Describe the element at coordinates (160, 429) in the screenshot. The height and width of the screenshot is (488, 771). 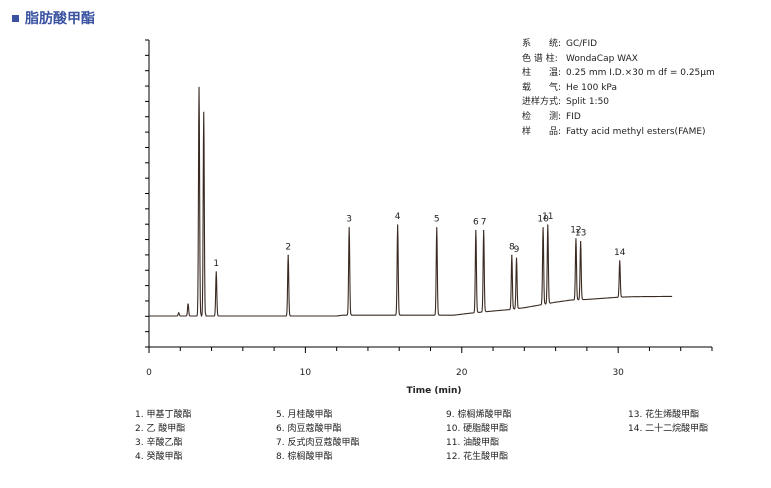
I see `legend-item: 2. 乙 酸甲酯` at that location.